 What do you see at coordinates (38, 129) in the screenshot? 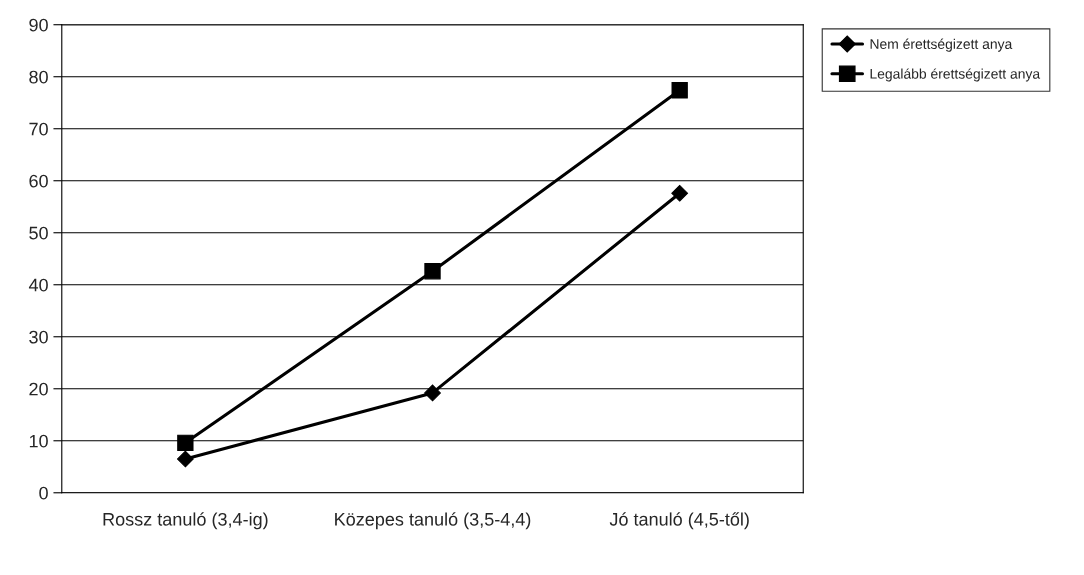
I see `y-tick-label: 70` at bounding box center [38, 129].